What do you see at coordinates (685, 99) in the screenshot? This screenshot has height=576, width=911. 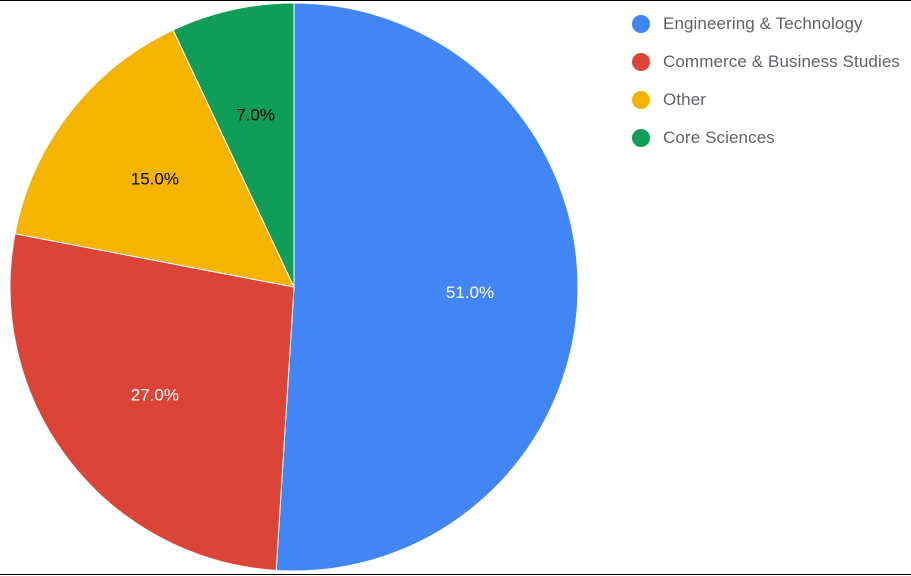 I see `legend-label-other: Other` at bounding box center [685, 99].